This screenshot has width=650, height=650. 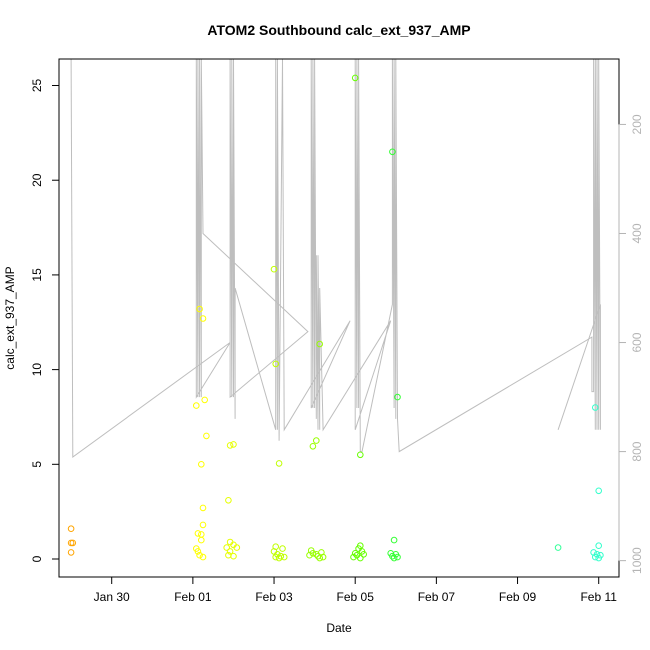 I want to click on y-right-tick-label: 800, so click(x=637, y=451).